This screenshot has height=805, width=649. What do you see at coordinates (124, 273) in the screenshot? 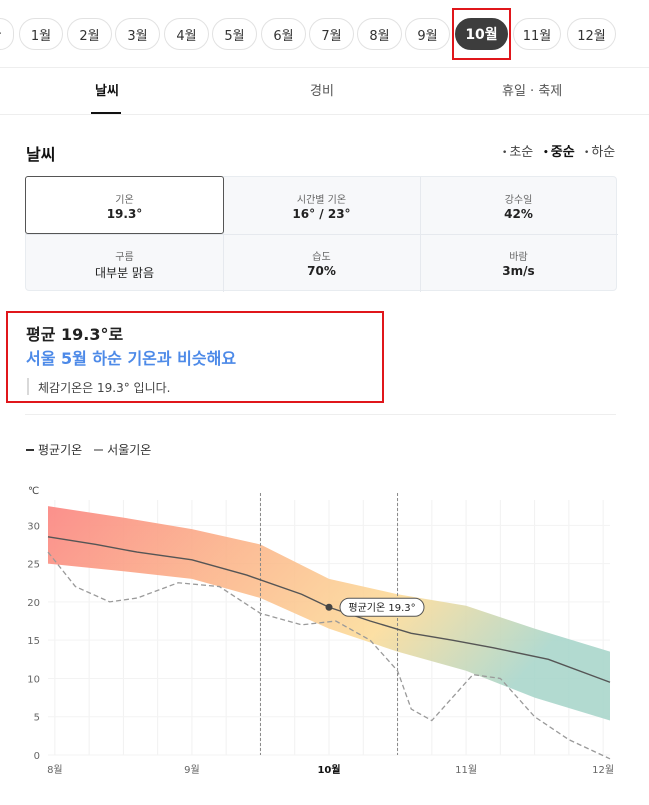
I see `stat-value: 대부분 맑음` at bounding box center [124, 273].